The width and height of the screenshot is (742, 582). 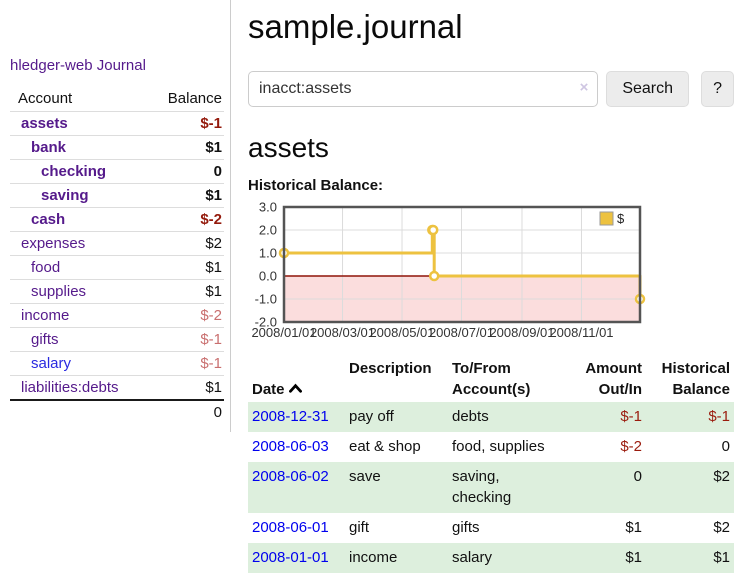 What do you see at coordinates (385, 446) in the screenshot?
I see `transaction-description: eat & shop` at bounding box center [385, 446].